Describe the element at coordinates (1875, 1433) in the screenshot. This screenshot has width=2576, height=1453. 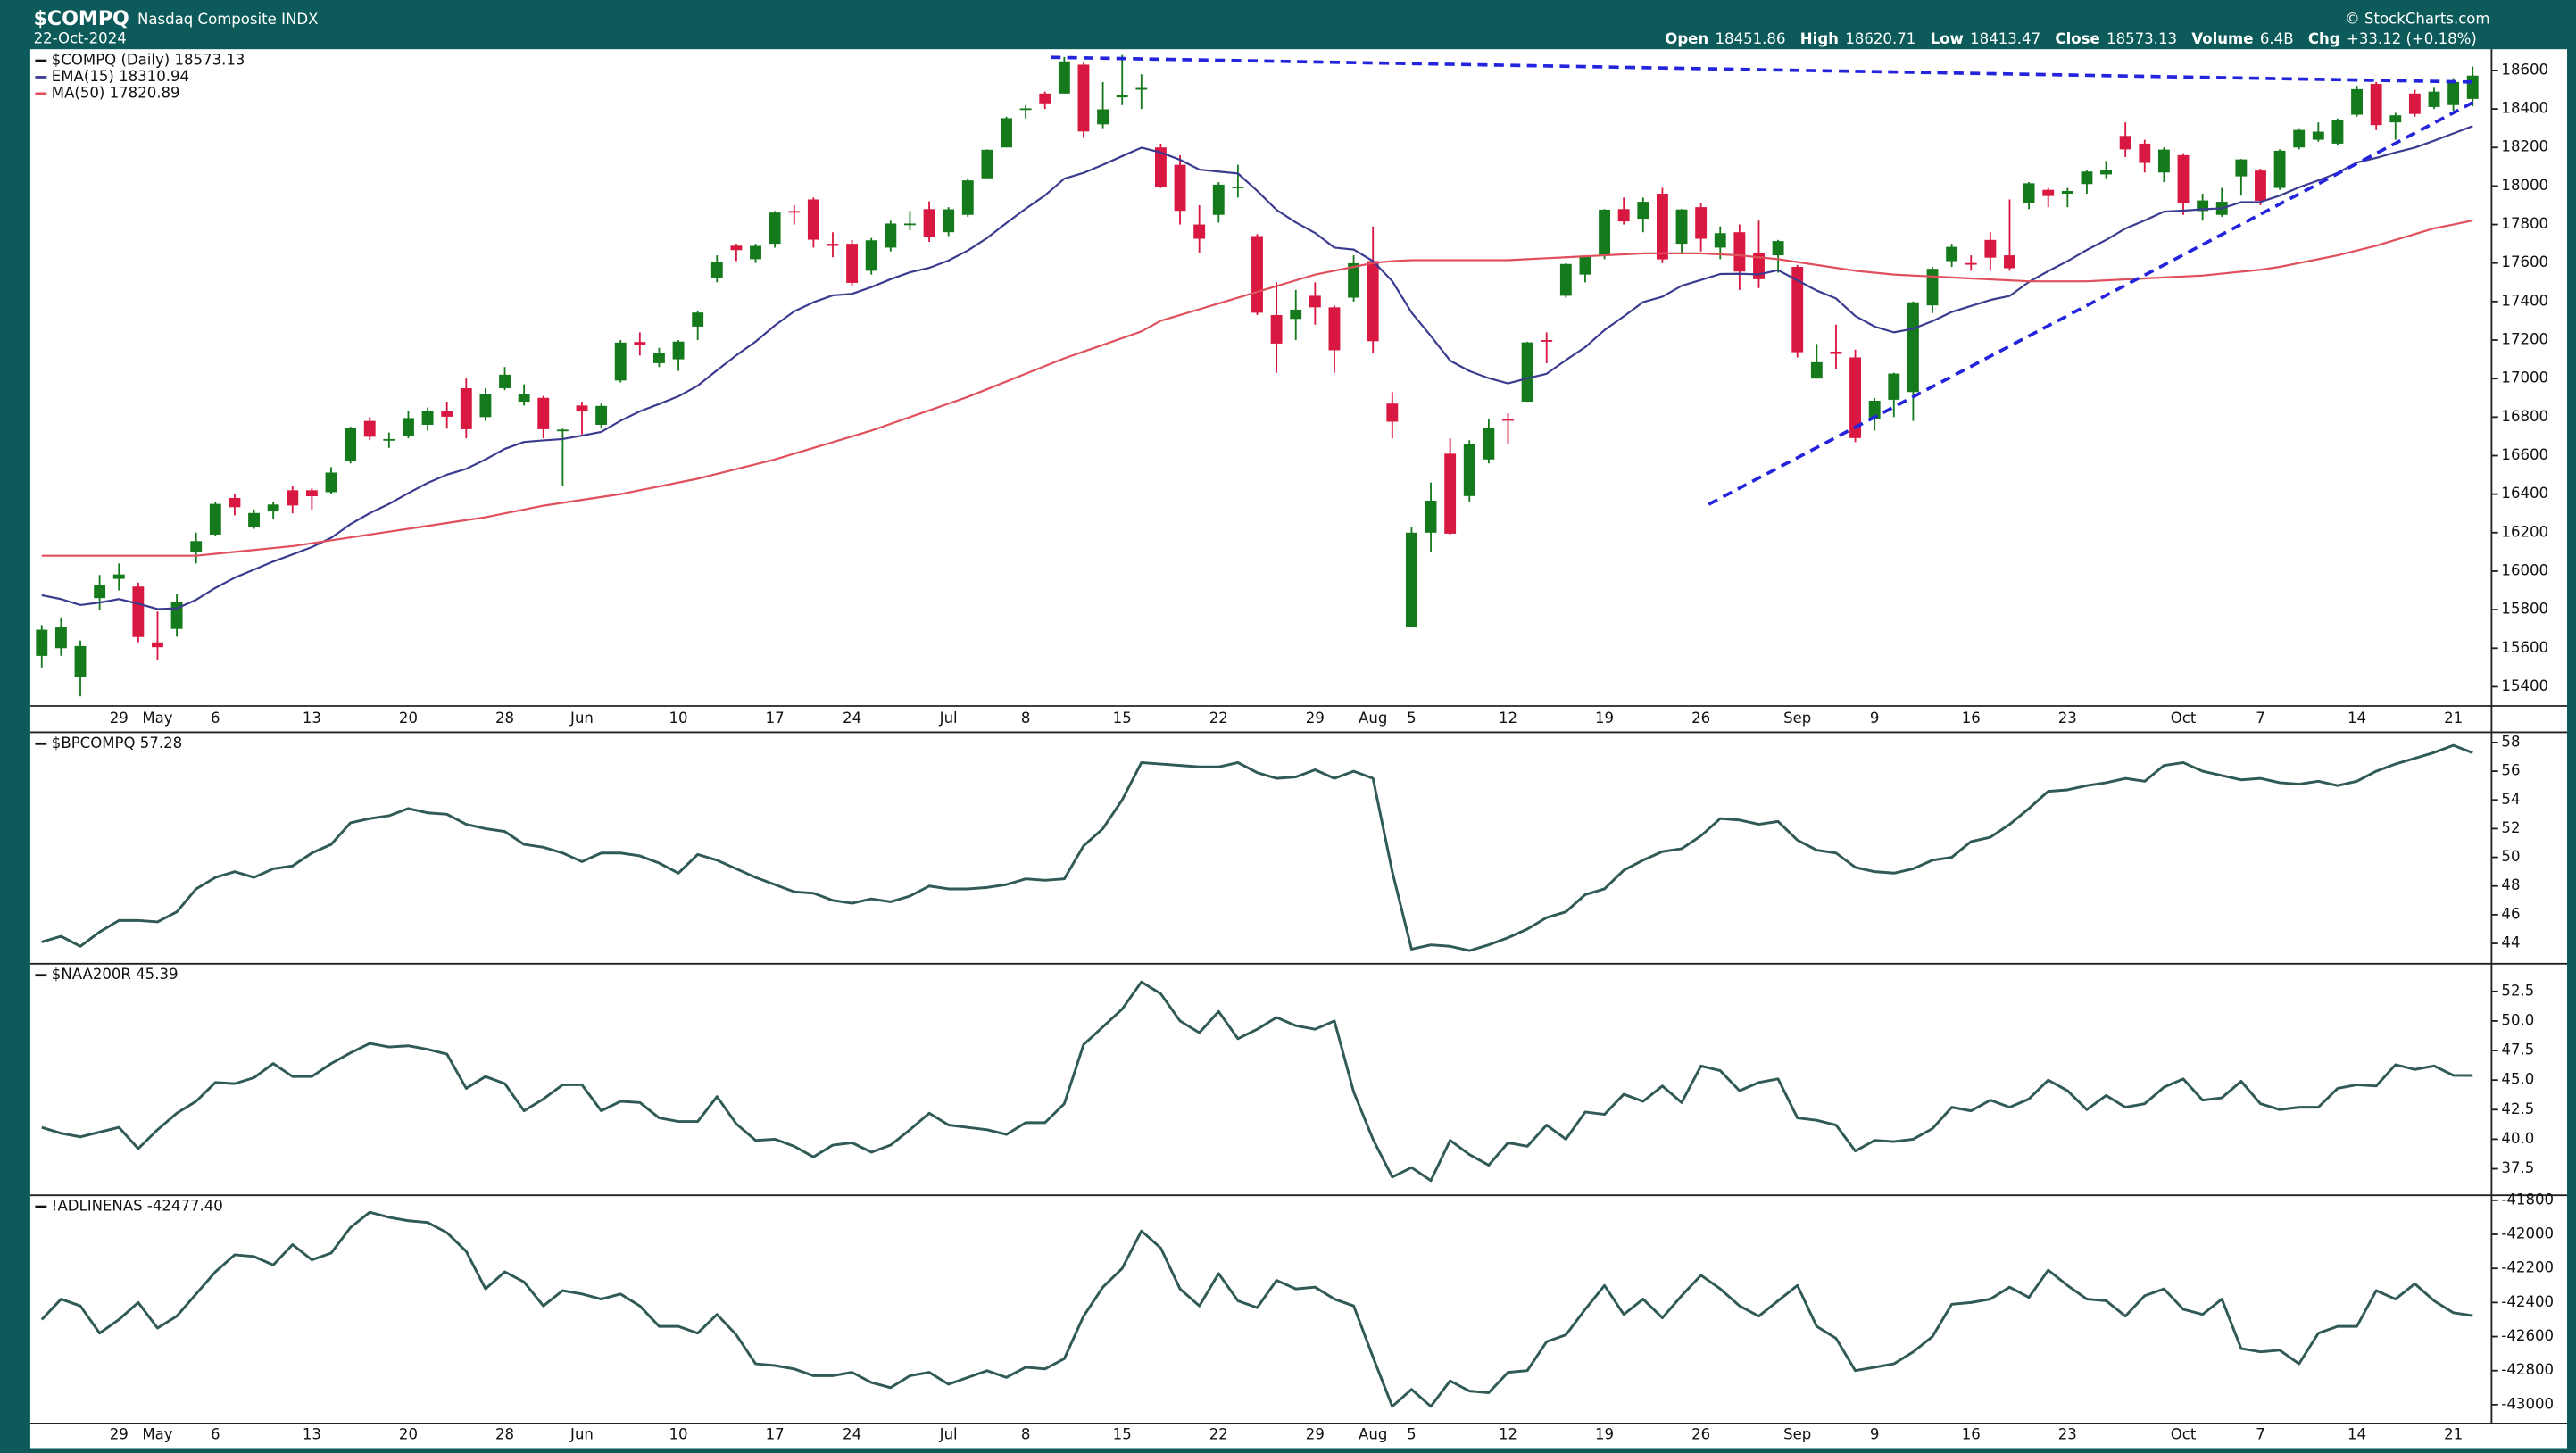
I see `x-tick-label: 9` at that location.